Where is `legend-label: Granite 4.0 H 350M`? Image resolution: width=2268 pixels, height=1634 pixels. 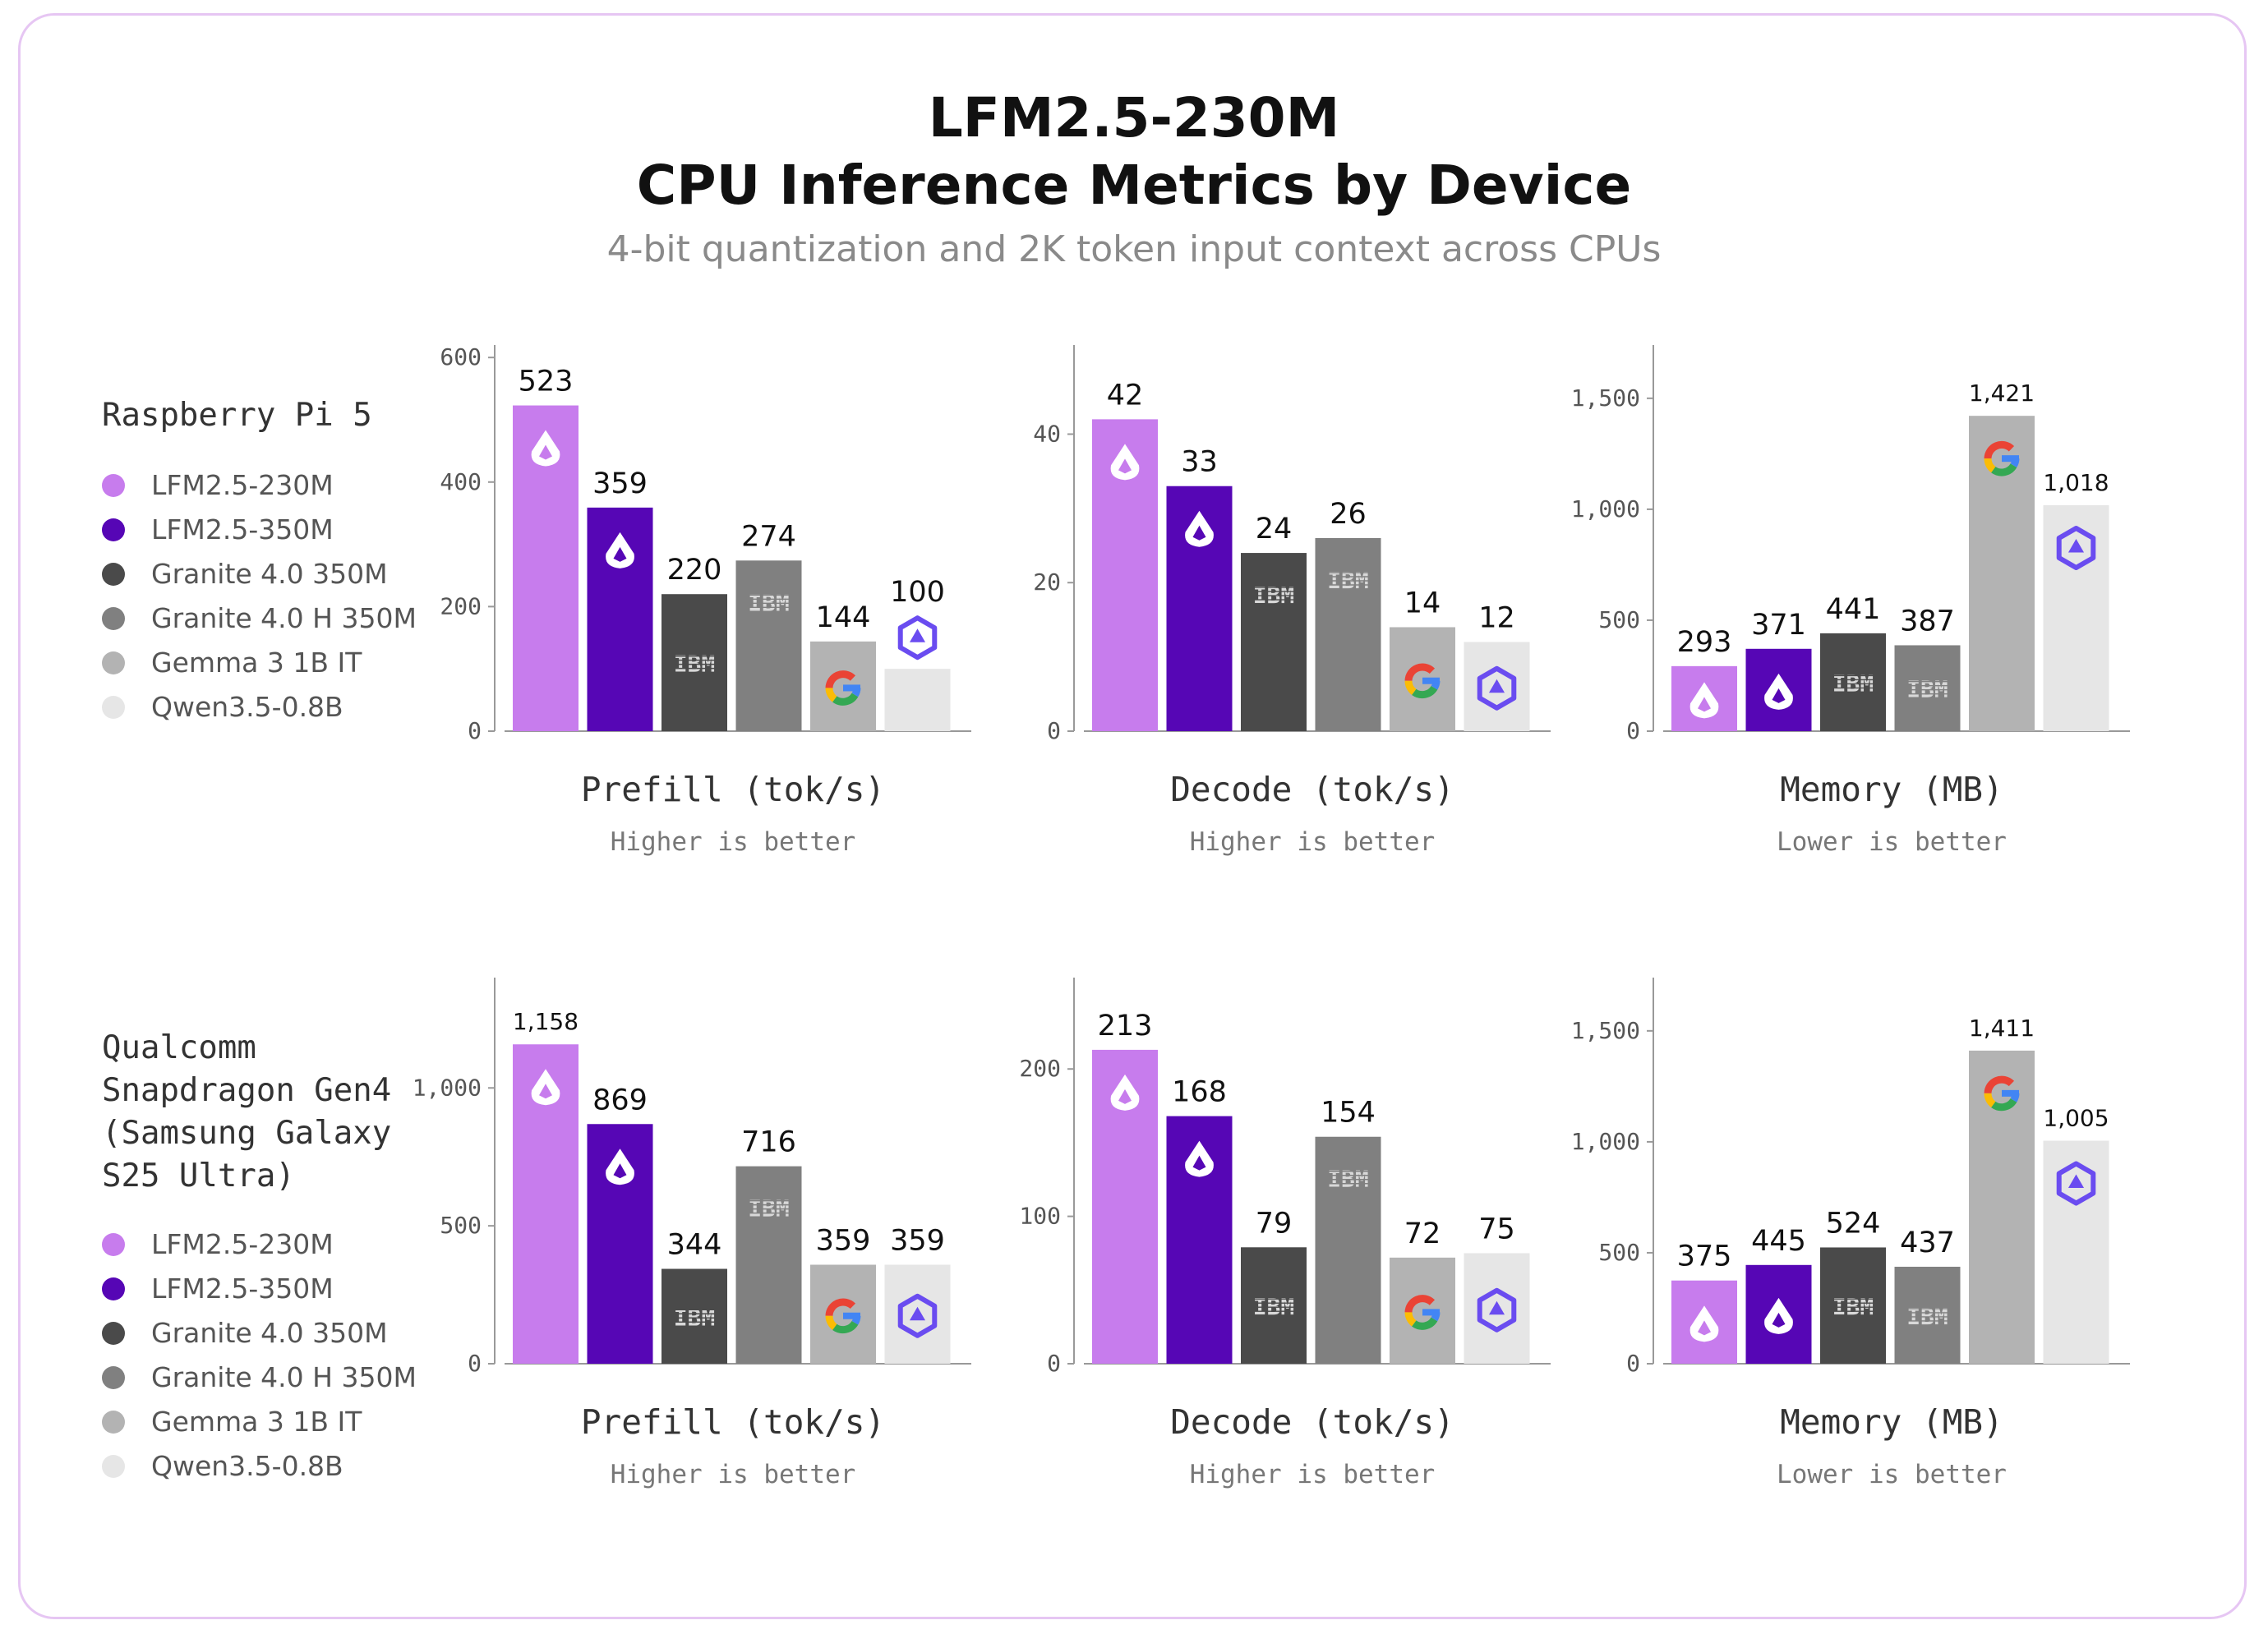
legend-label: Granite 4.0 H 350M is located at coordinates (284, 1377).